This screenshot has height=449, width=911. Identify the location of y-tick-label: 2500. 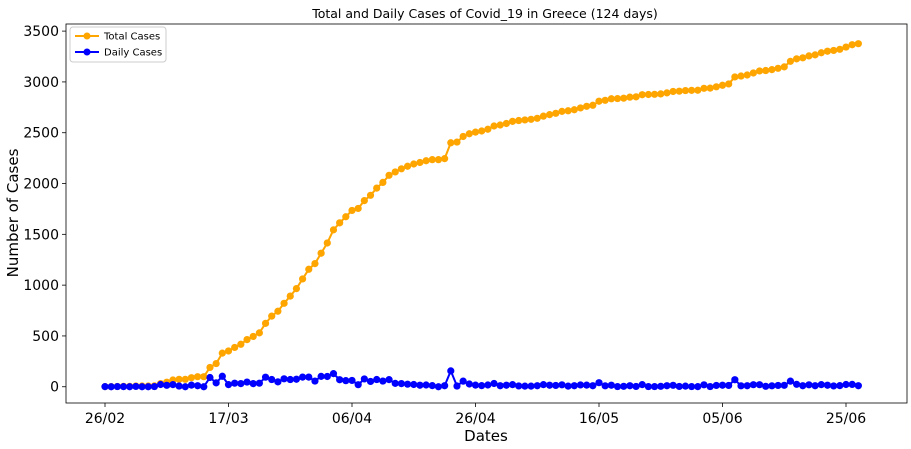
(41, 134).